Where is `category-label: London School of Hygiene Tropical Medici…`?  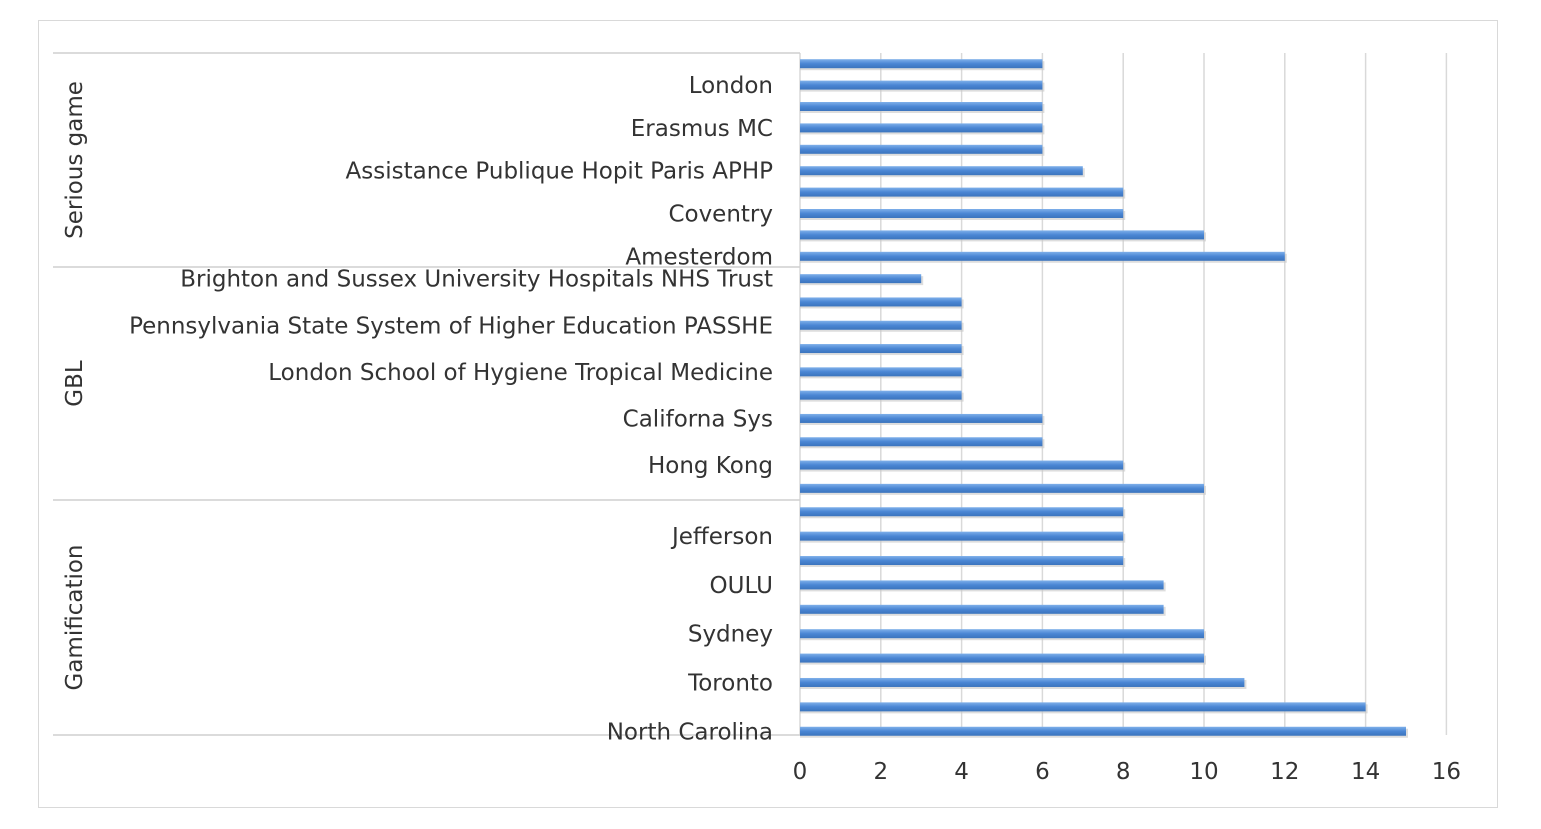 category-label: London School of Hygiene Tropical Medici… is located at coordinates (520, 373).